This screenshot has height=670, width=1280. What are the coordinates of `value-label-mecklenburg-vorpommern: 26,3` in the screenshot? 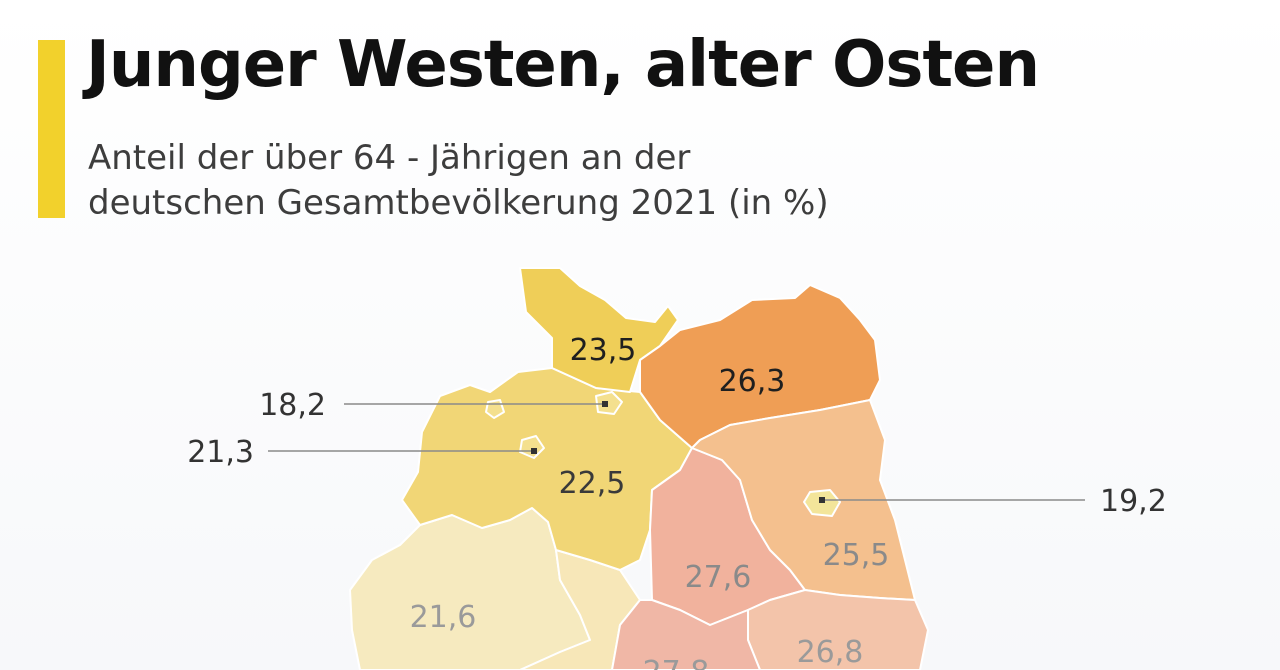 It's located at (752, 381).